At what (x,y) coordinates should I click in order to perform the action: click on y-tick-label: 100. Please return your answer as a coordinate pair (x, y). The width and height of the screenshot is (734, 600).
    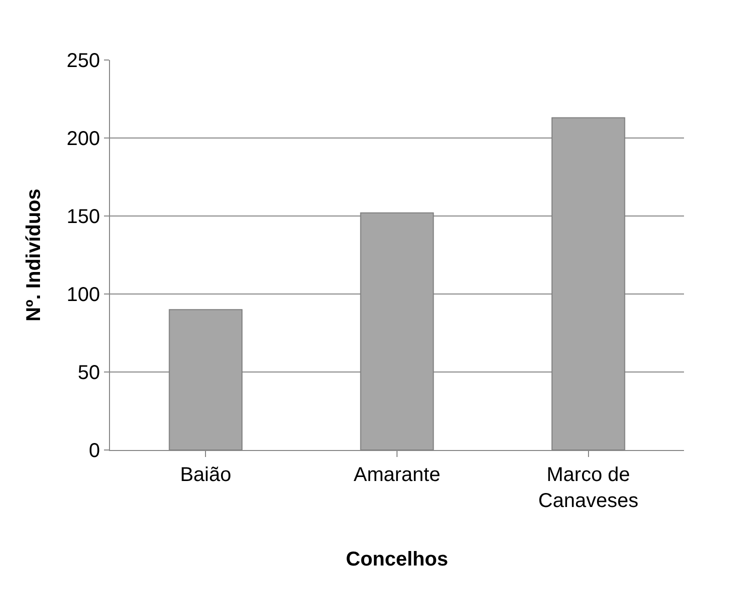
    Looking at the image, I should click on (83, 295).